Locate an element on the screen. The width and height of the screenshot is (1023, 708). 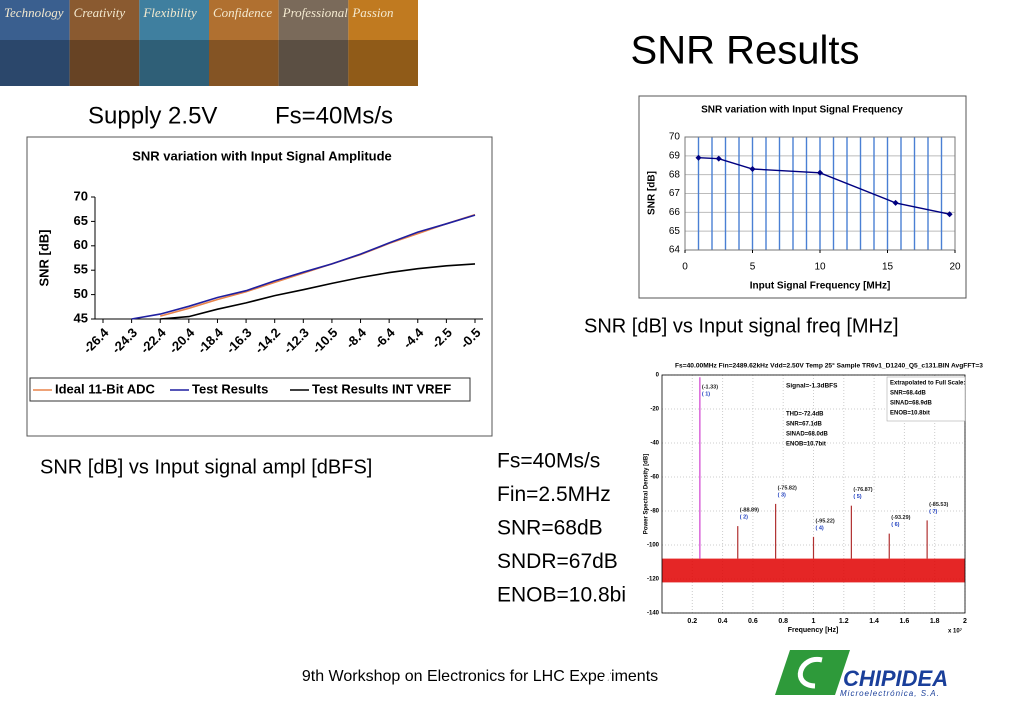
supply-label: Supply 2.5V is located at coordinates (152, 115).